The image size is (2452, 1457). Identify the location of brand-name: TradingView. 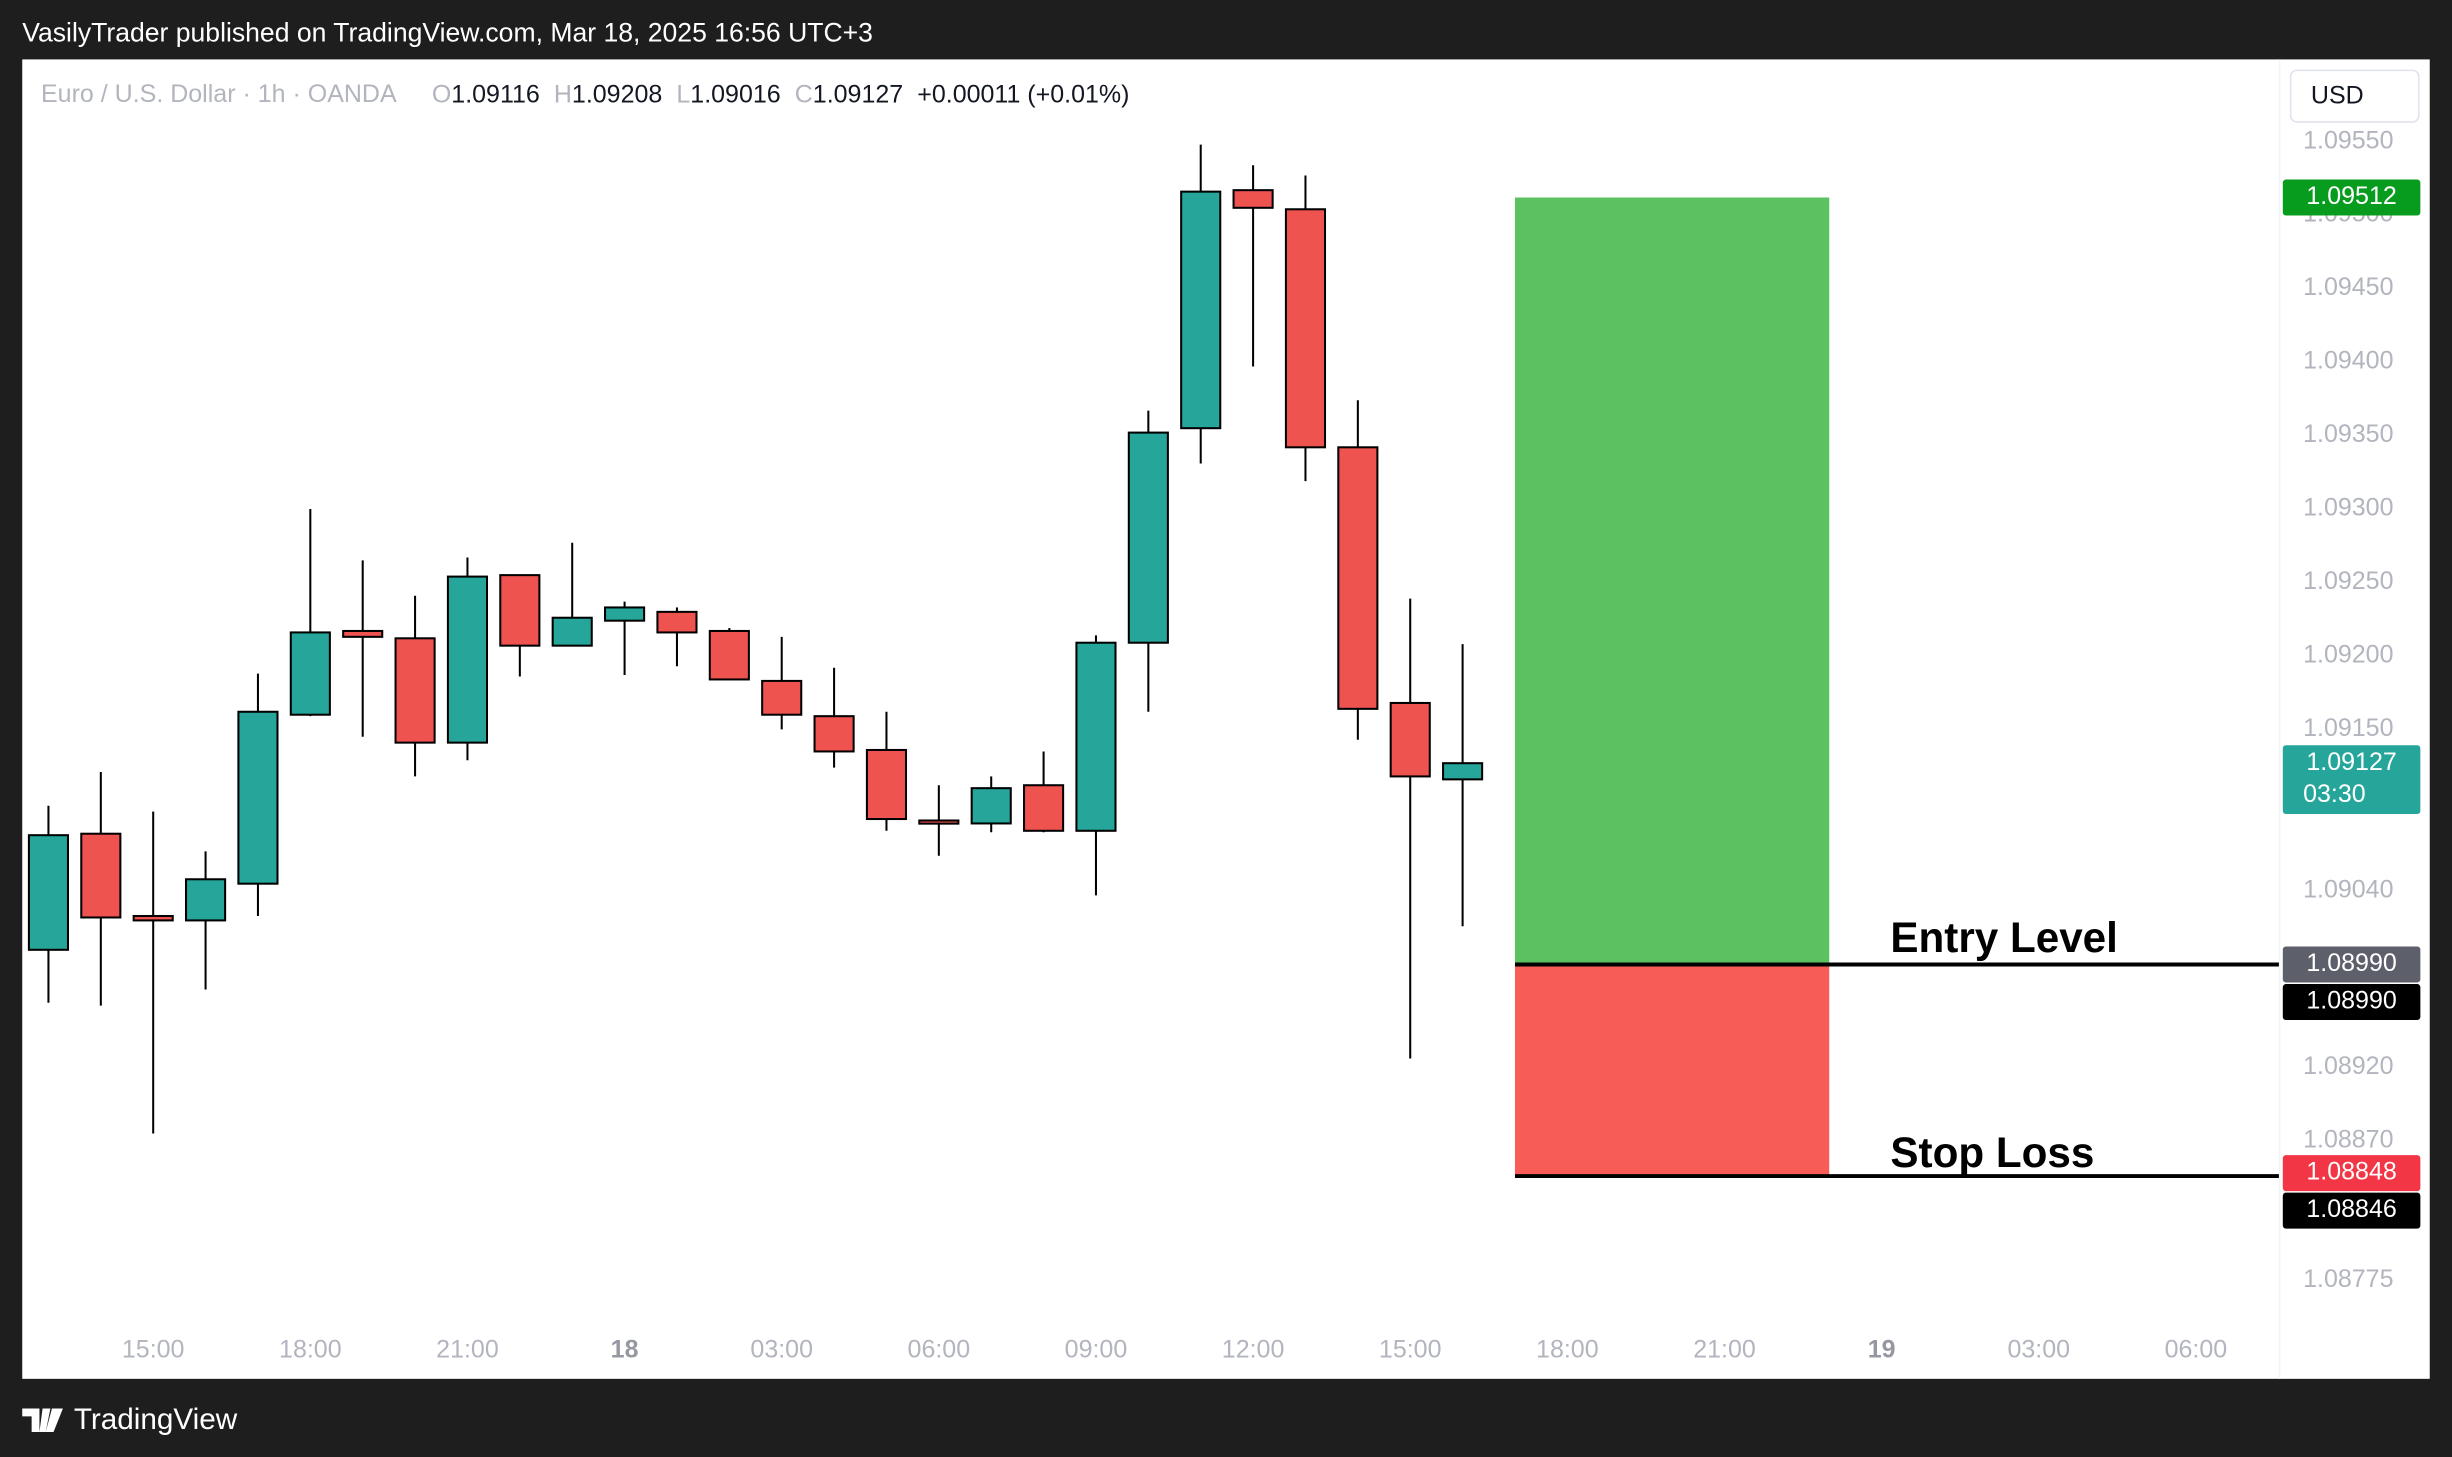
(156, 1419).